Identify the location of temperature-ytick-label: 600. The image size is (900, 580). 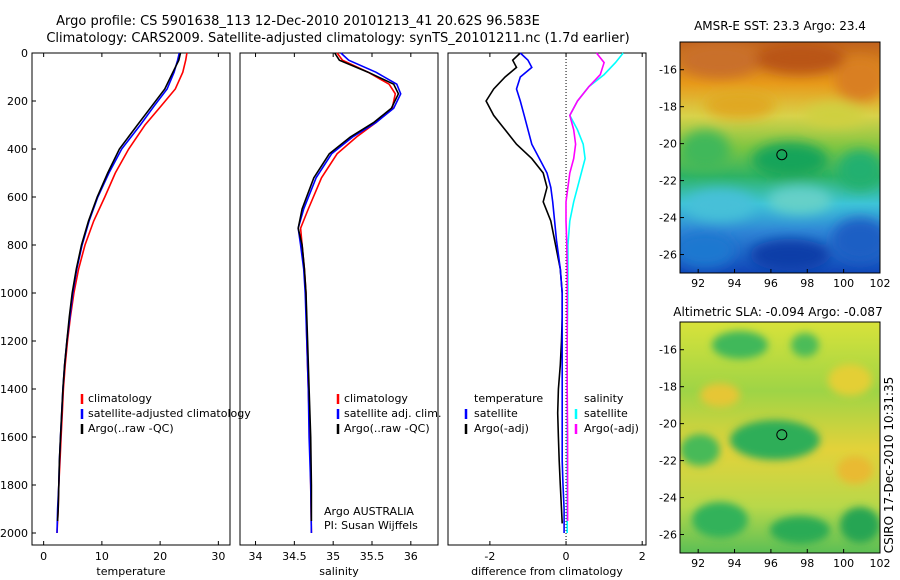
(17, 197).